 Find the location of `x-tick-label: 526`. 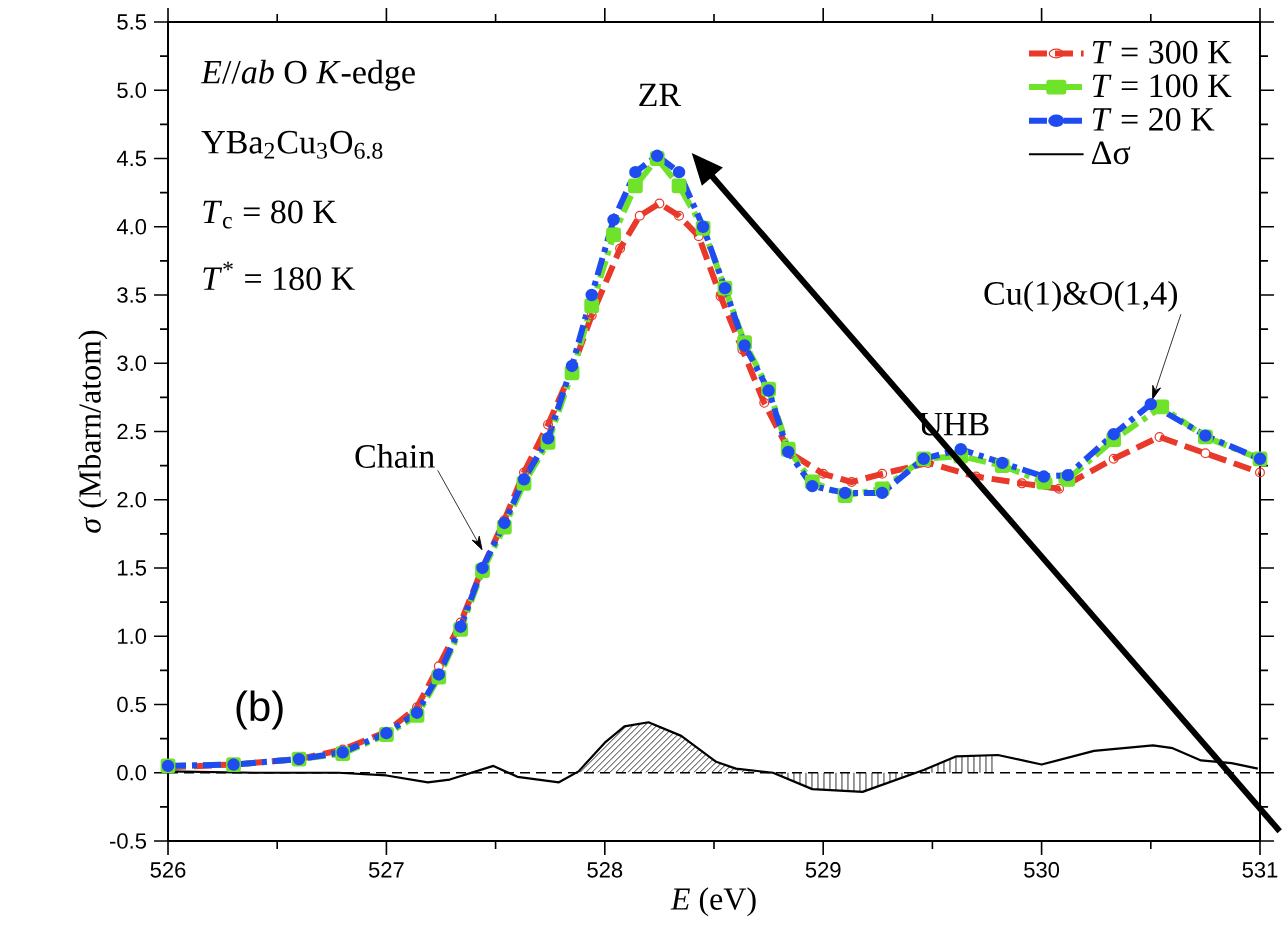

x-tick-label: 526 is located at coordinates (168, 870).